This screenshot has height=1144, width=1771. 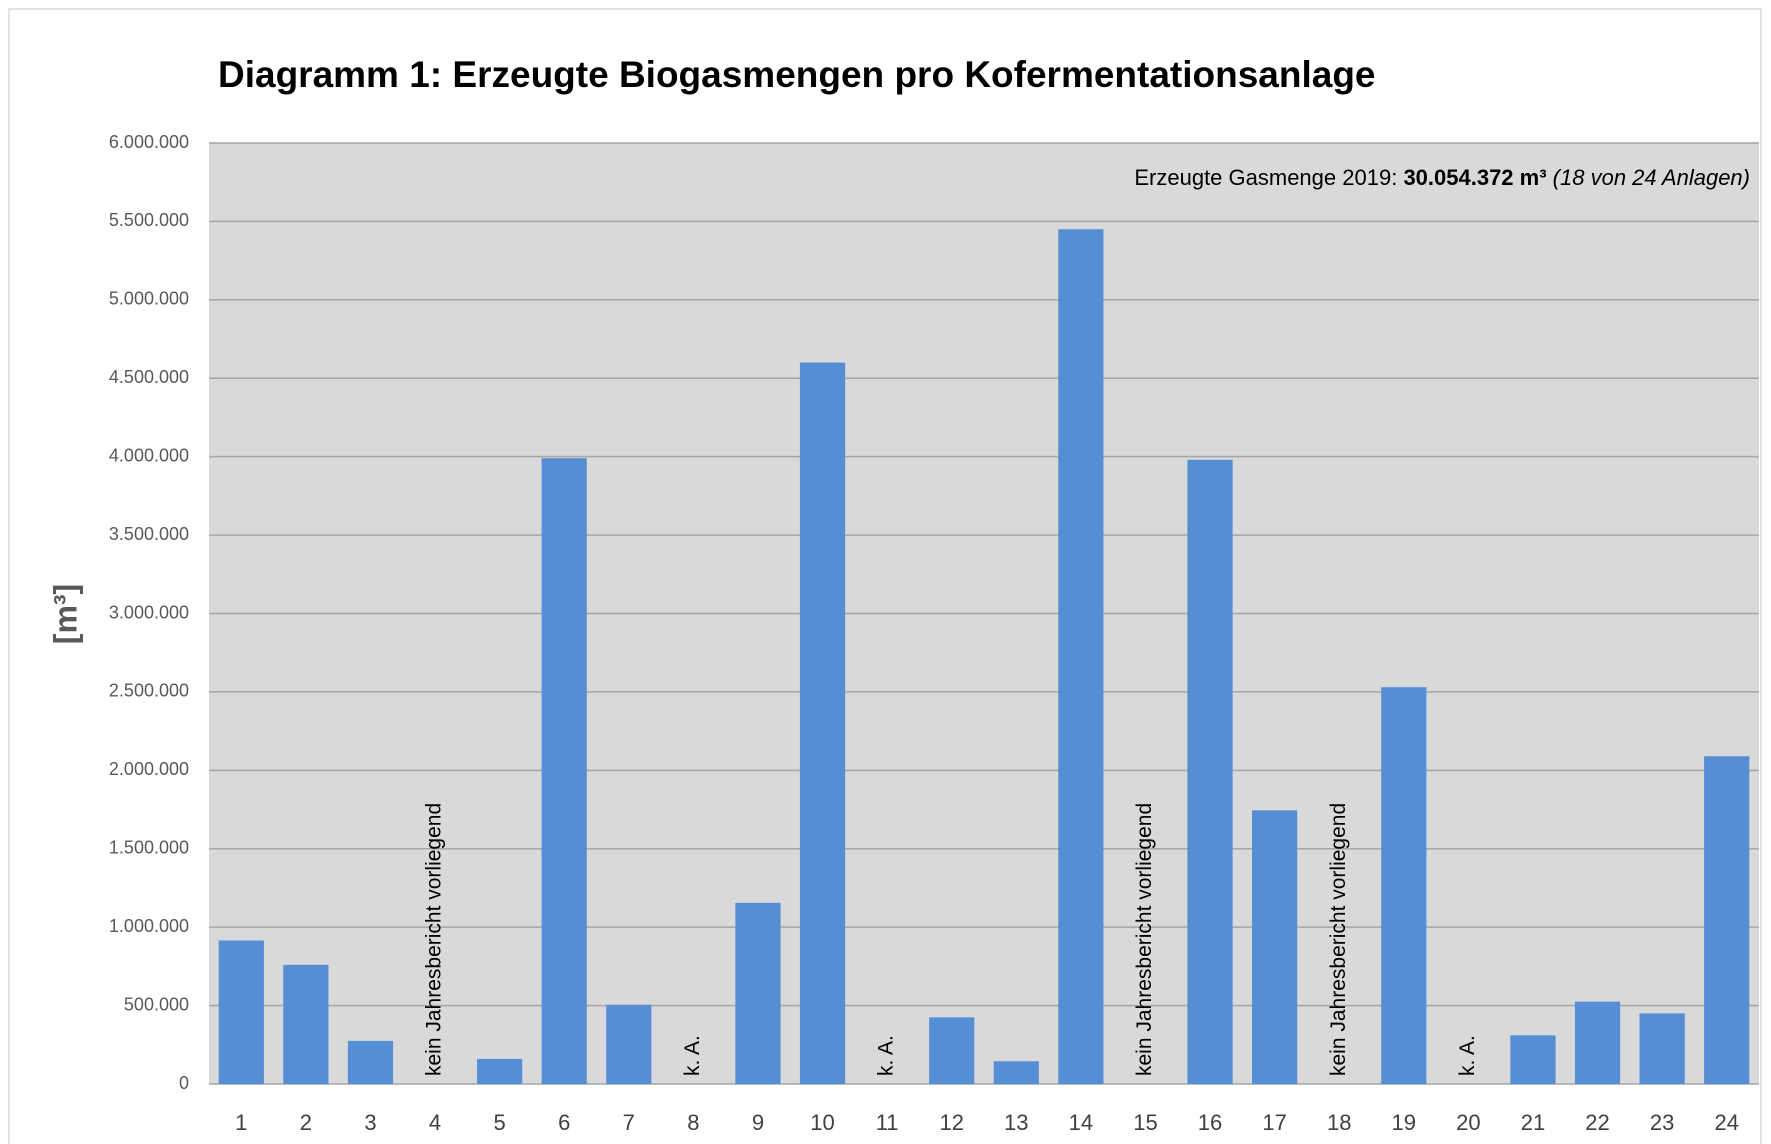 What do you see at coordinates (370, 1122) in the screenshot?
I see `x-tick-label: 3` at bounding box center [370, 1122].